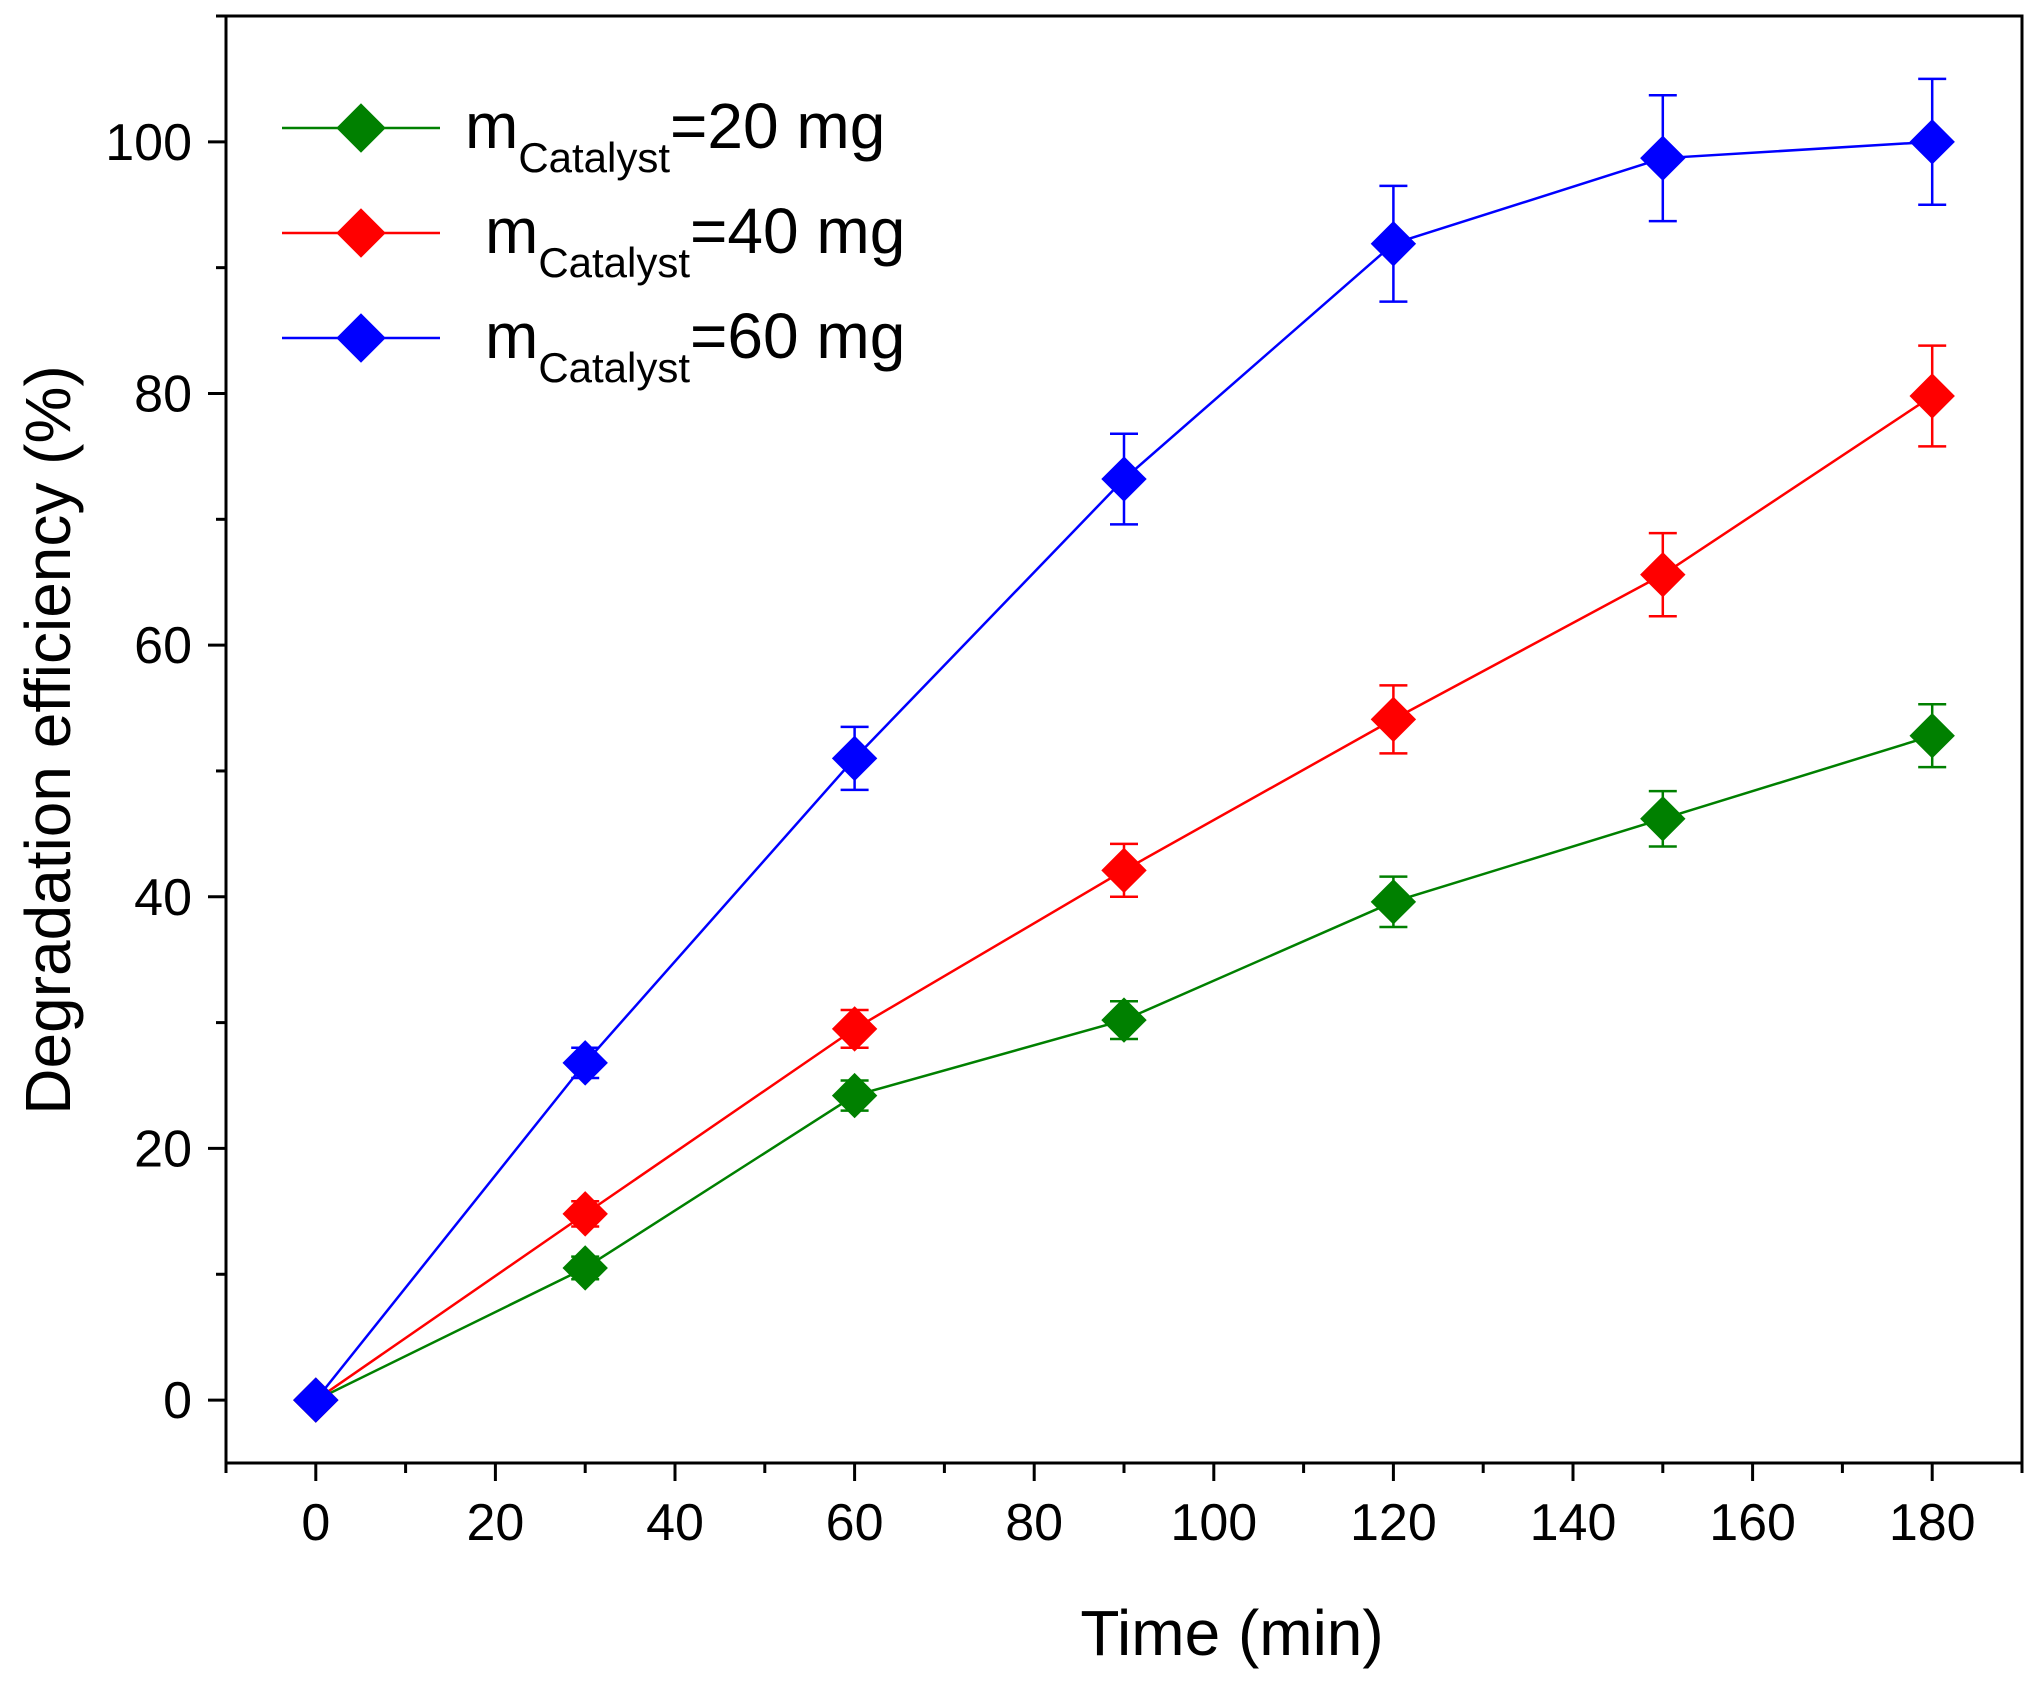  What do you see at coordinates (1231, 1633) in the screenshot?
I see `x-axis-label: Time (min)` at bounding box center [1231, 1633].